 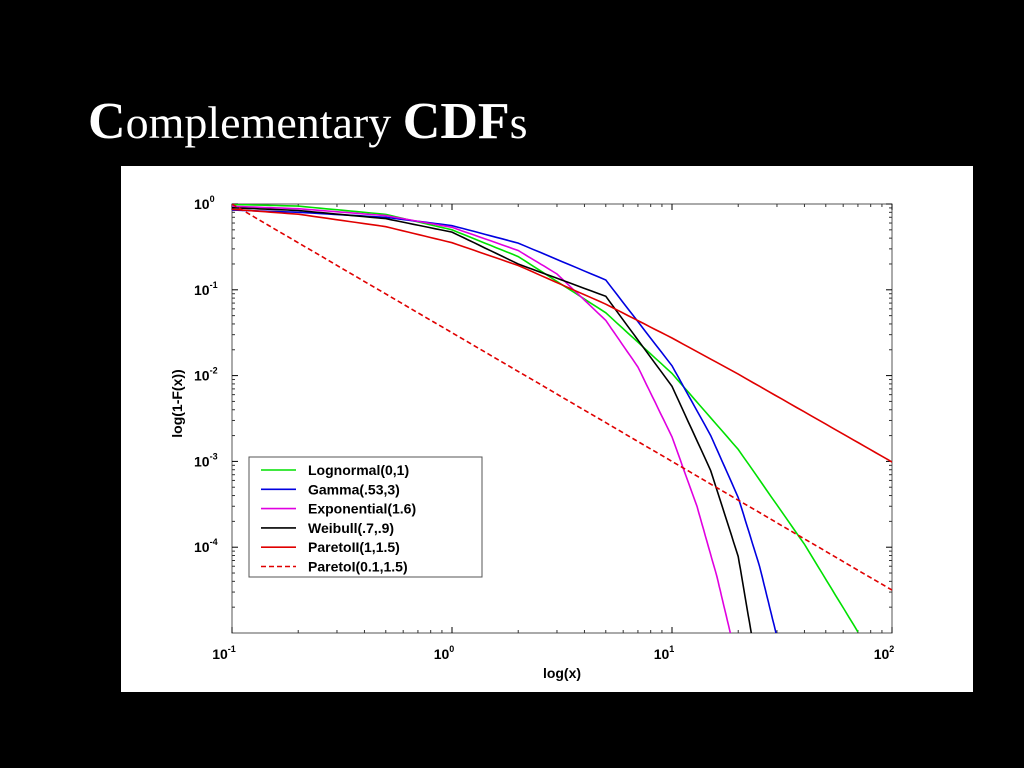 I want to click on x-axis-label: log(x), so click(x=562, y=673).